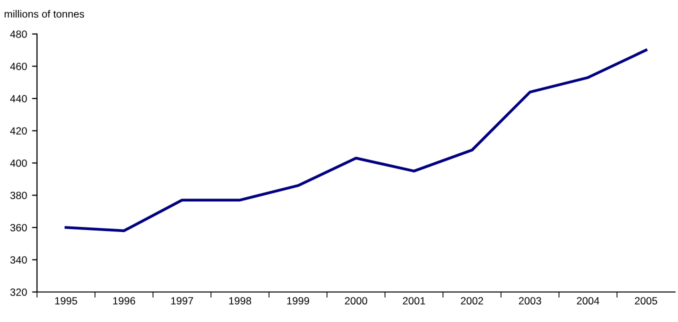 The height and width of the screenshot is (322, 678). What do you see at coordinates (66, 301) in the screenshot?
I see `x-tick-label: 1995` at bounding box center [66, 301].